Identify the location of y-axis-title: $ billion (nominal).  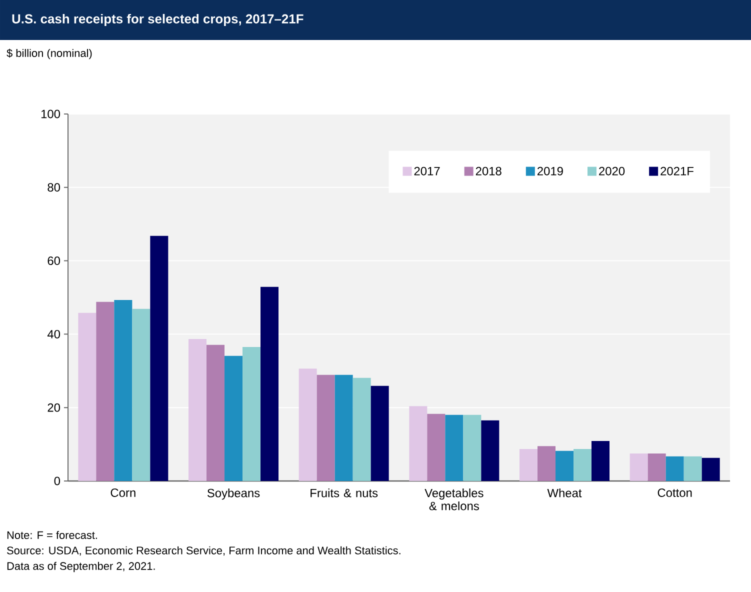
(49, 54).